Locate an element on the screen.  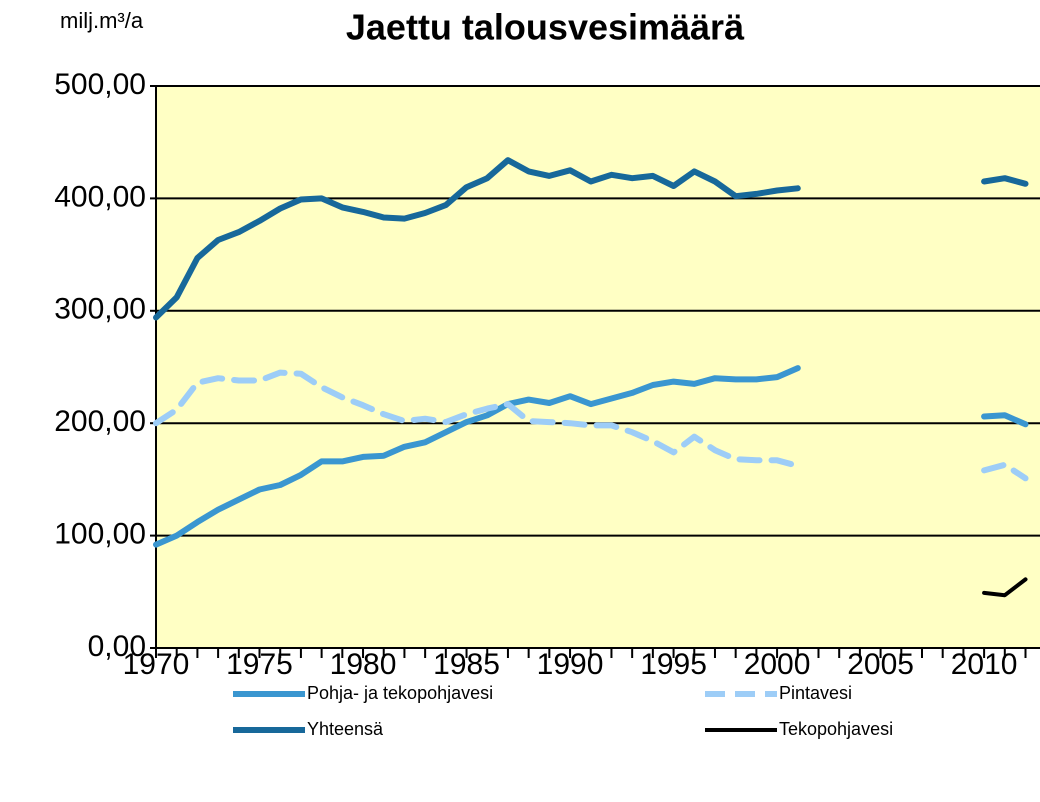
x-tick-label: 1985 is located at coordinates (466, 664).